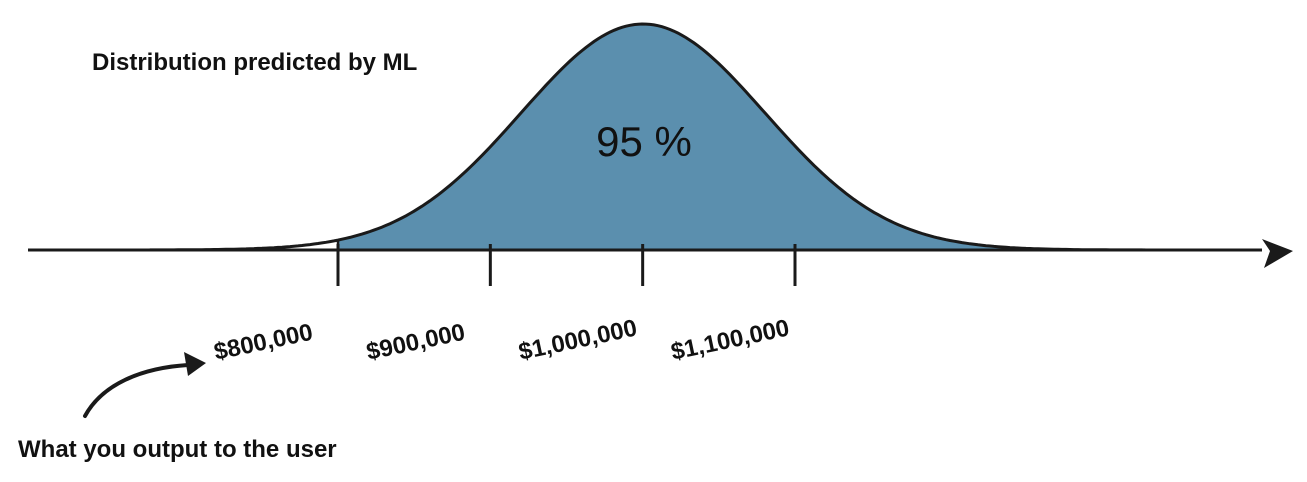  What do you see at coordinates (577, 339) in the screenshot?
I see `tick-label: $1,000,000` at bounding box center [577, 339].